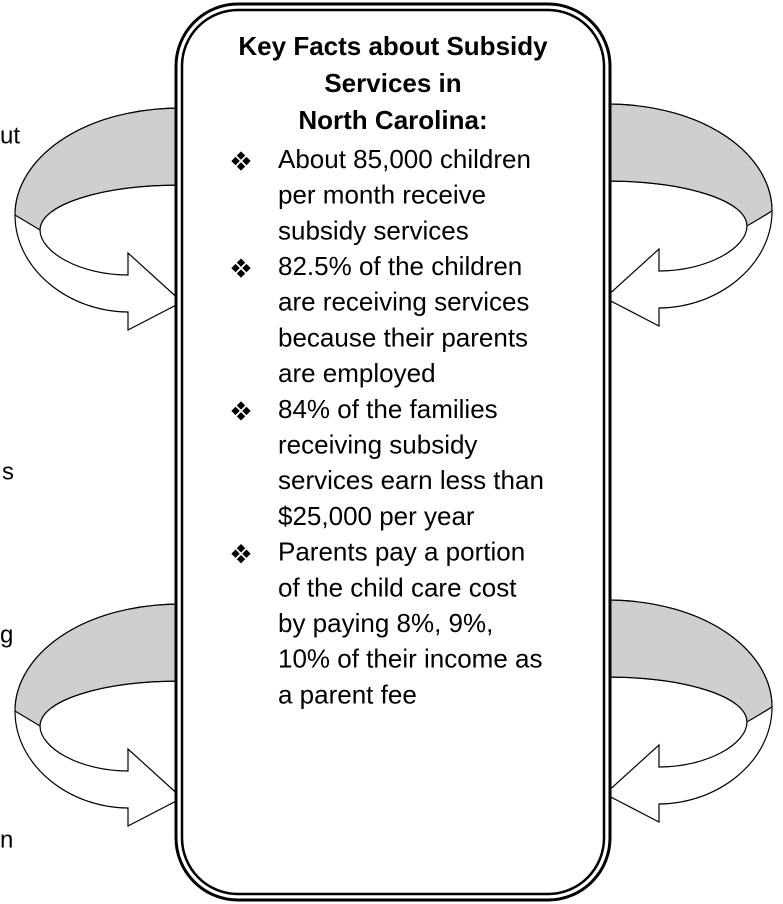  What do you see at coordinates (10, 135) in the screenshot?
I see `margin-fragment: ut` at bounding box center [10, 135].